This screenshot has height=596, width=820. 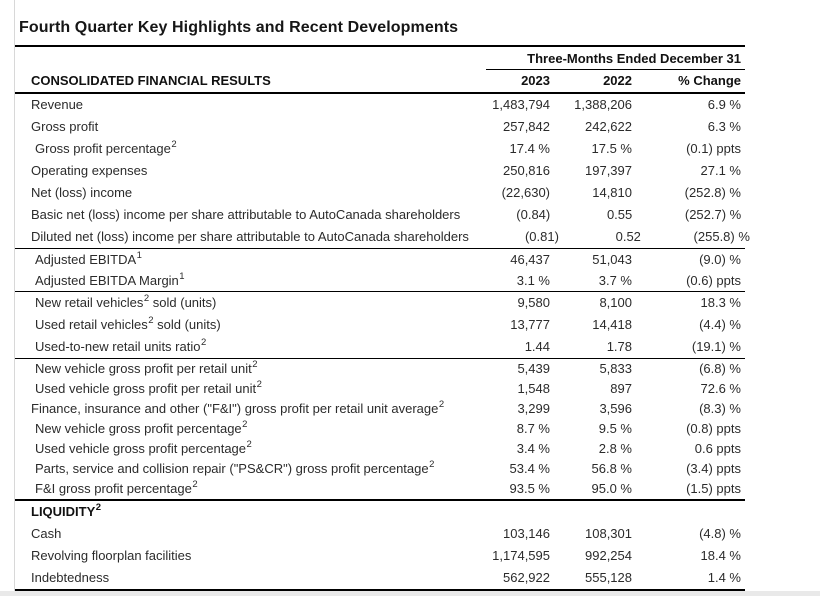 What do you see at coordinates (141, 448) in the screenshot?
I see `row-label-text: Used vehicle gross profit percentage` at bounding box center [141, 448].